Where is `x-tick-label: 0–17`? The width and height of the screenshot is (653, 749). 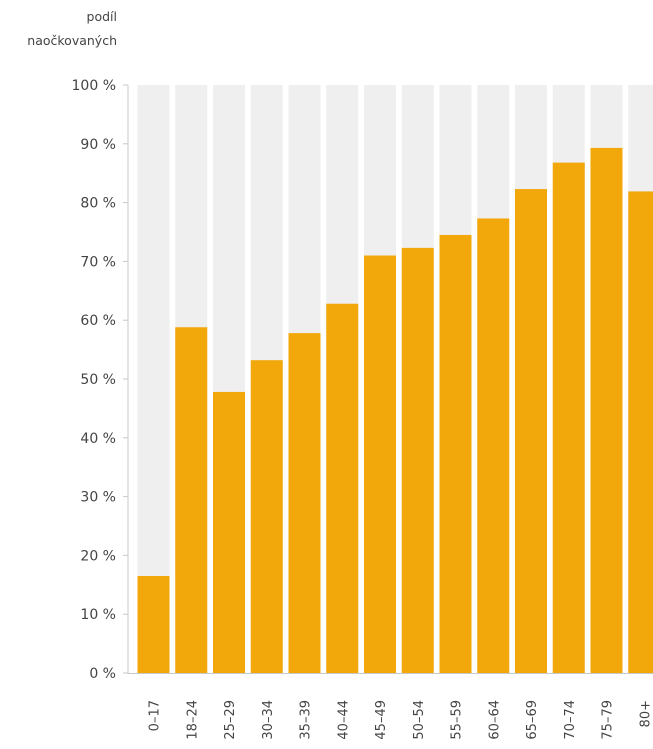 x-tick-label: 0–17 is located at coordinates (155, 715).